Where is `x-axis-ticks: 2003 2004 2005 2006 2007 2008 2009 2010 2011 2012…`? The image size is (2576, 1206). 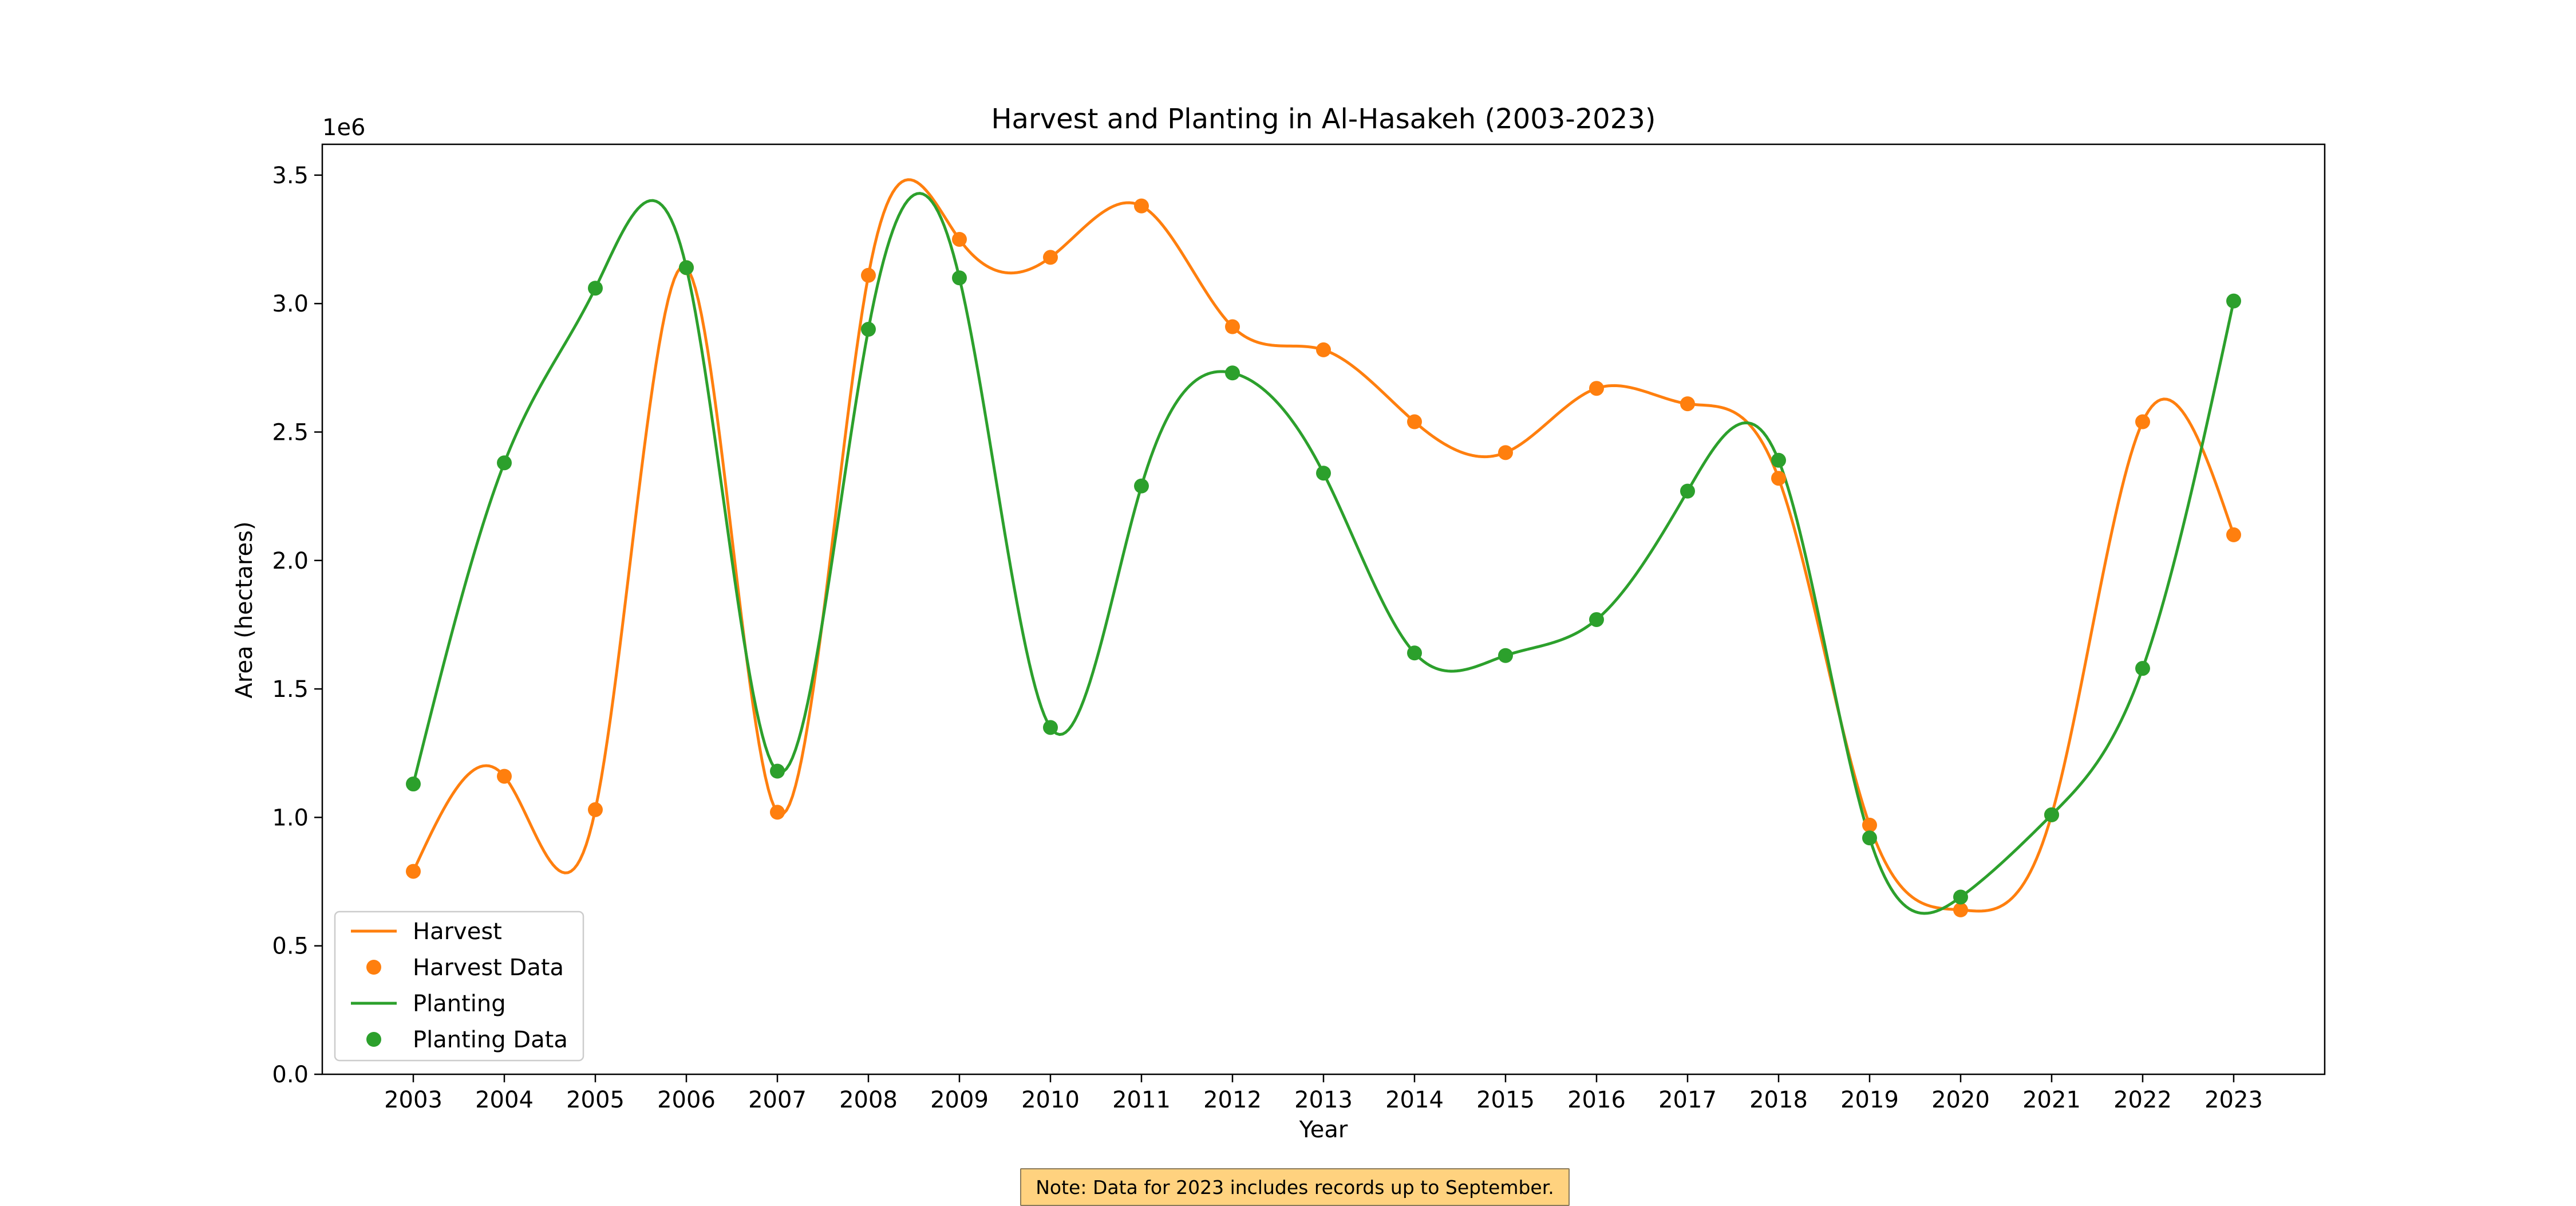
x-axis-ticks: 2003 2004 2005 2006 2007 2008 2009 2010 2011 2012… is located at coordinates (1323, 1093).